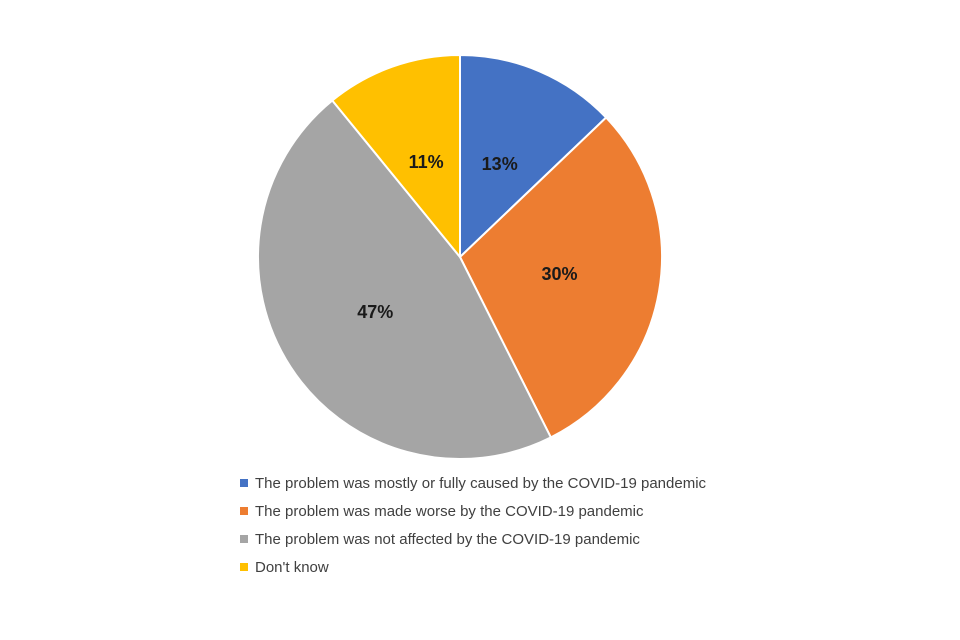  I want to click on pie-value-label-1: 30%, so click(559, 274).